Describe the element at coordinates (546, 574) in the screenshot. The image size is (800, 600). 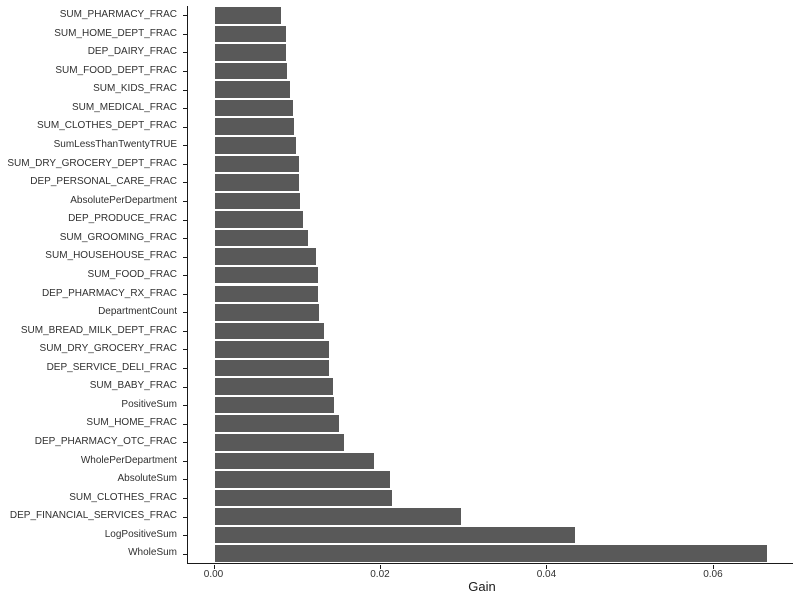
I see `x-tick-label: 0.04` at that location.